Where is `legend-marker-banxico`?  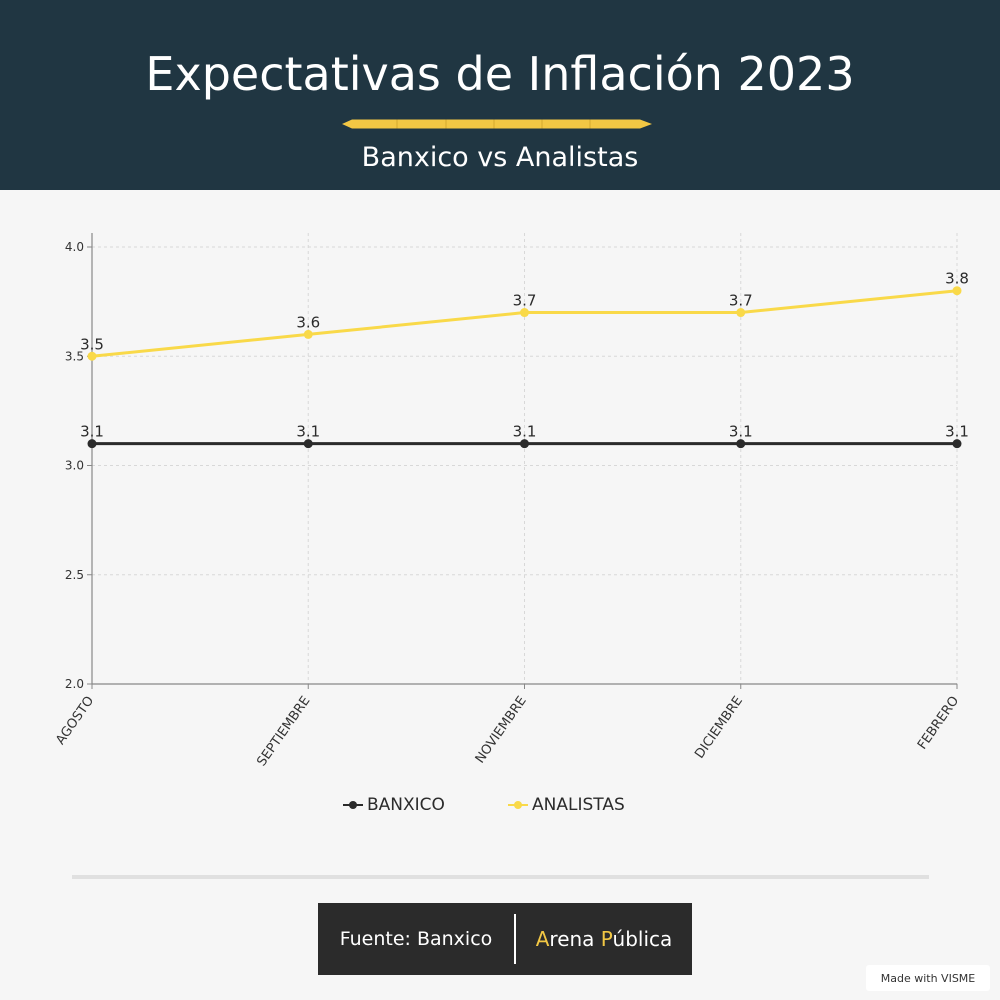 legend-marker-banxico is located at coordinates (353, 805).